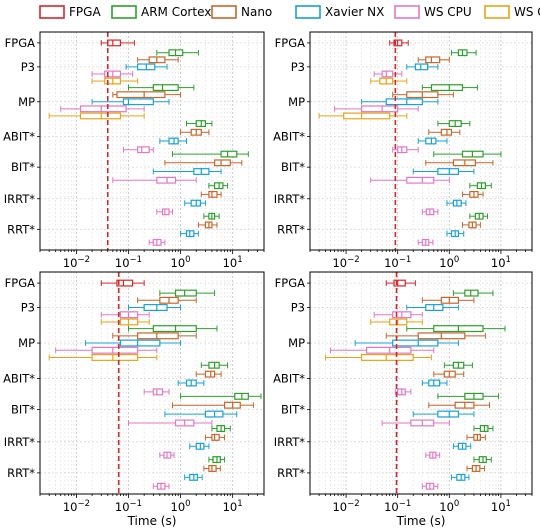 This screenshot has width=540, height=532. I want to click on box-mp-ws-cpu, so click(102, 109).